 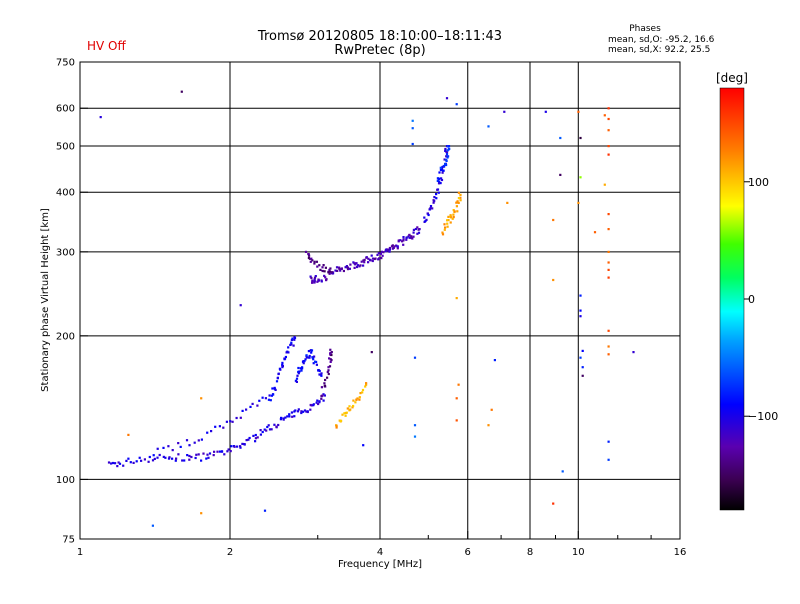 I want to click on y-axis-ticks: 75 100 200 300 400 500 600 750, so click(x=72, y=302).